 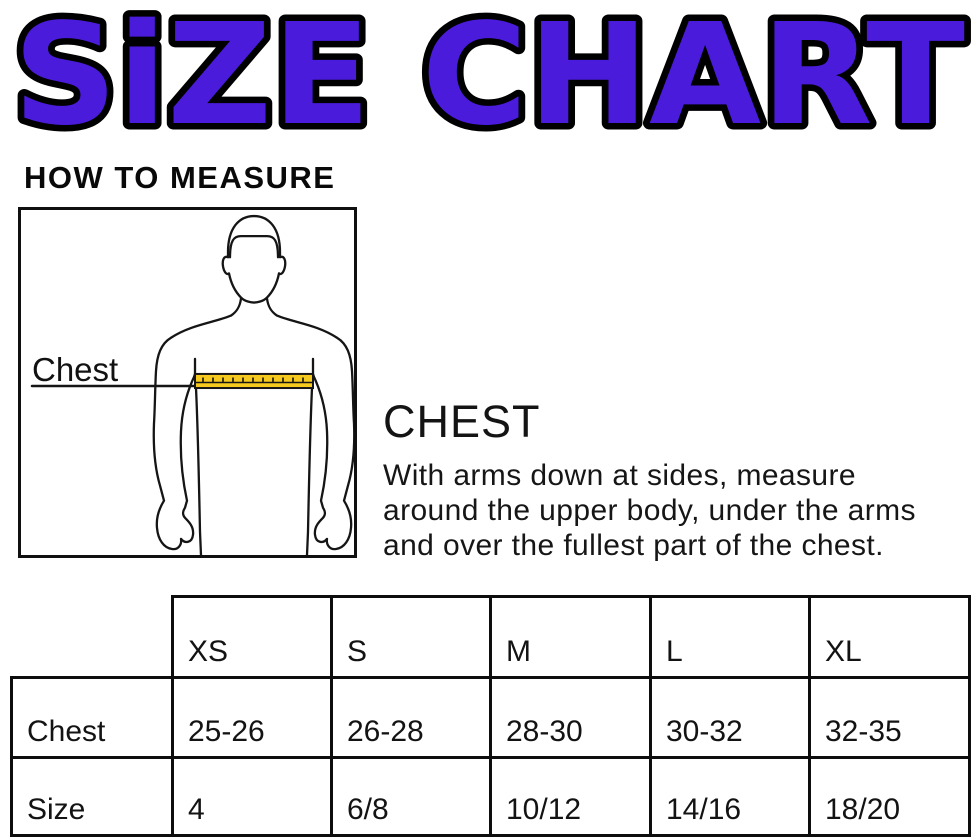 What do you see at coordinates (92, 717) in the screenshot?
I see `row-label-chest: Chest` at bounding box center [92, 717].